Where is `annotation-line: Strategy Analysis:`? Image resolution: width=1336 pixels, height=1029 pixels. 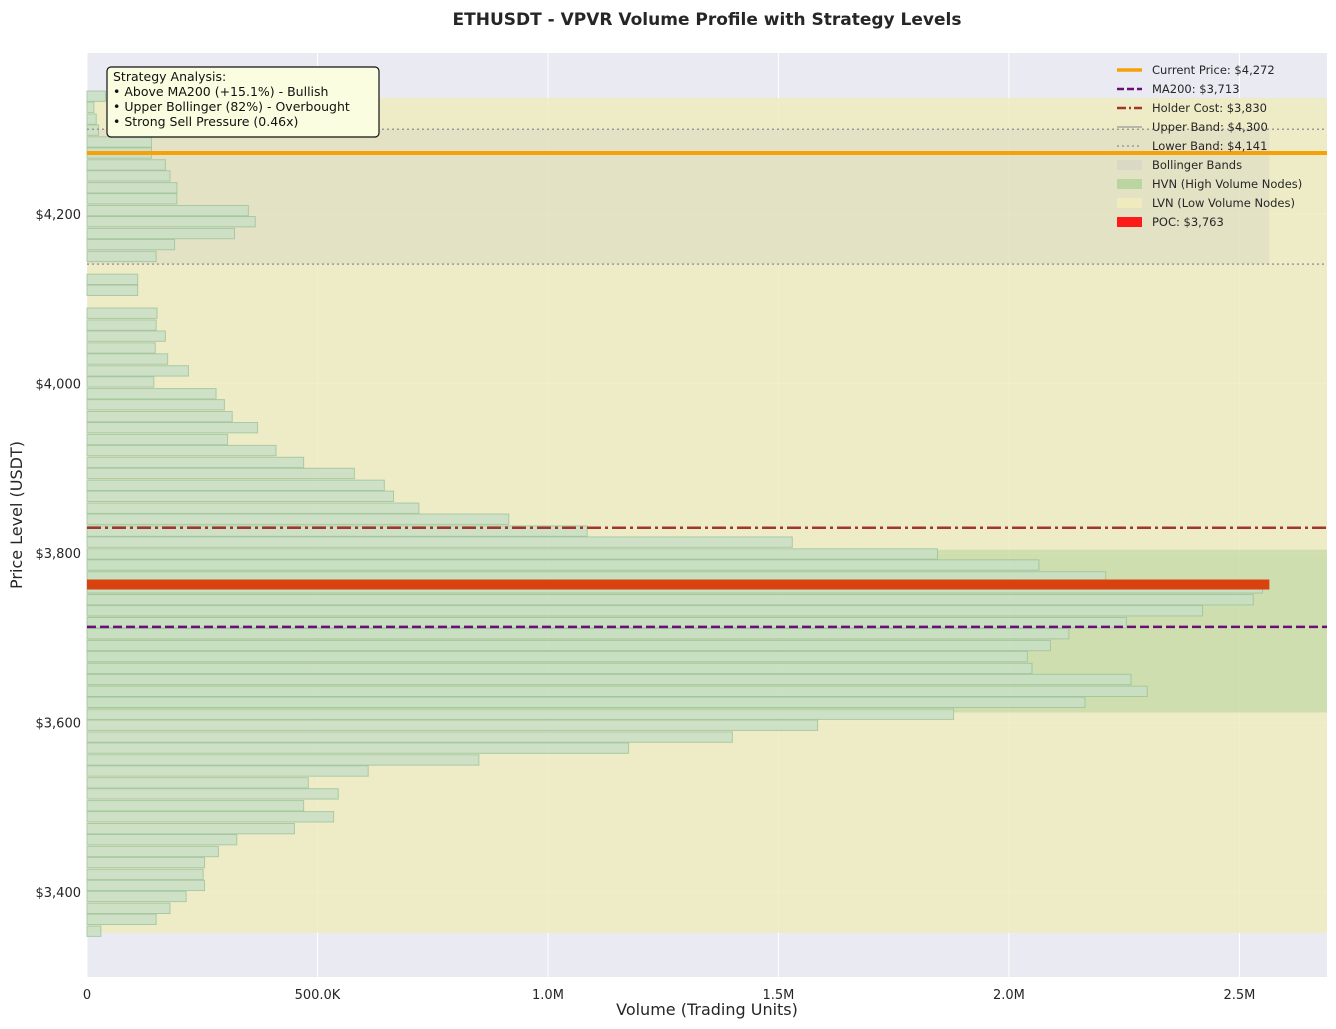 annotation-line: Strategy Analysis: is located at coordinates (169, 76).